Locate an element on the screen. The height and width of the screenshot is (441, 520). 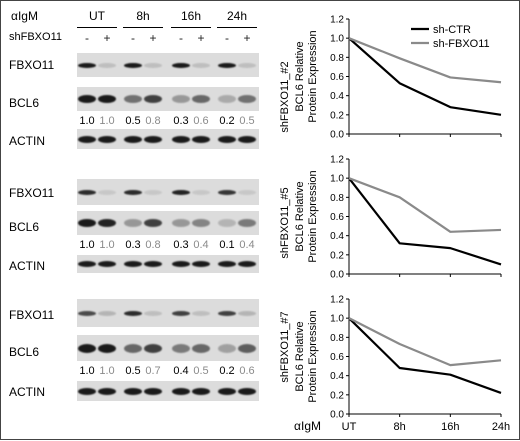
timepoint-label: UT is located at coordinates (97, 16).